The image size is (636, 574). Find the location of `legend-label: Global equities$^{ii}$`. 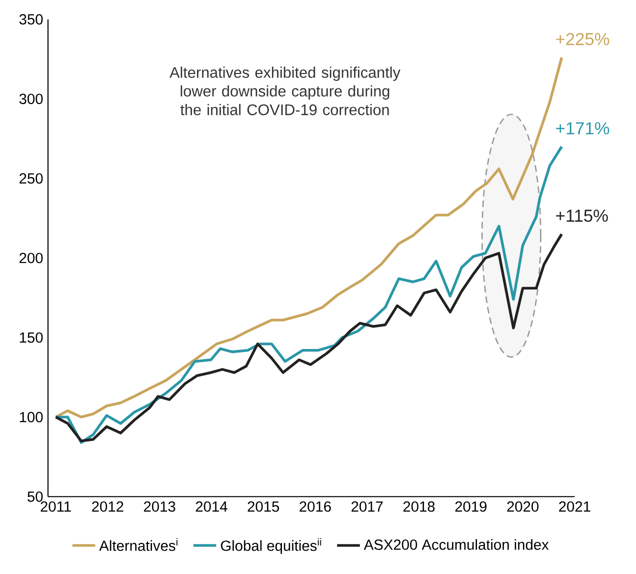

legend-label: Global equities$^{ii}$ is located at coordinates (271, 546).